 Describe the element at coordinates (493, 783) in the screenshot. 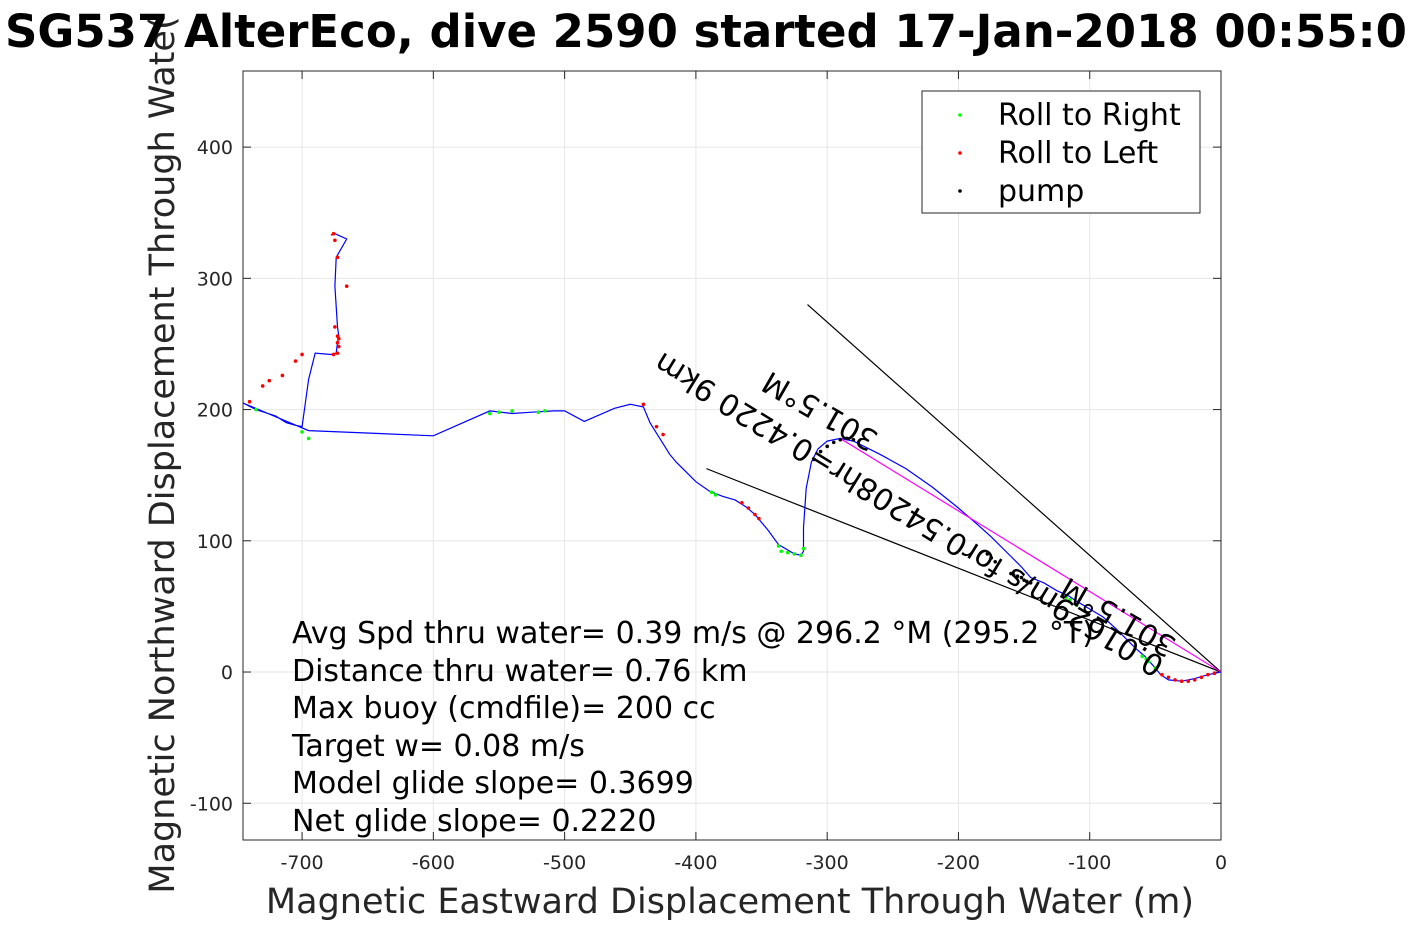

I see `stat-model-glide: Model glide slope= 0.3699` at that location.